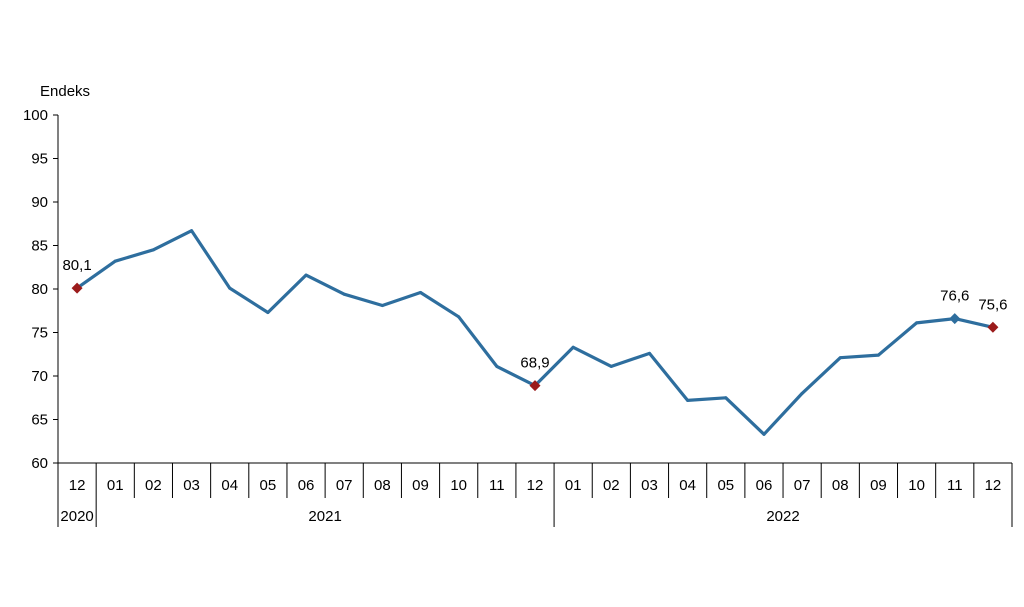 The width and height of the screenshot is (1024, 607). I want to click on y-tick-label: 60, so click(39, 463).